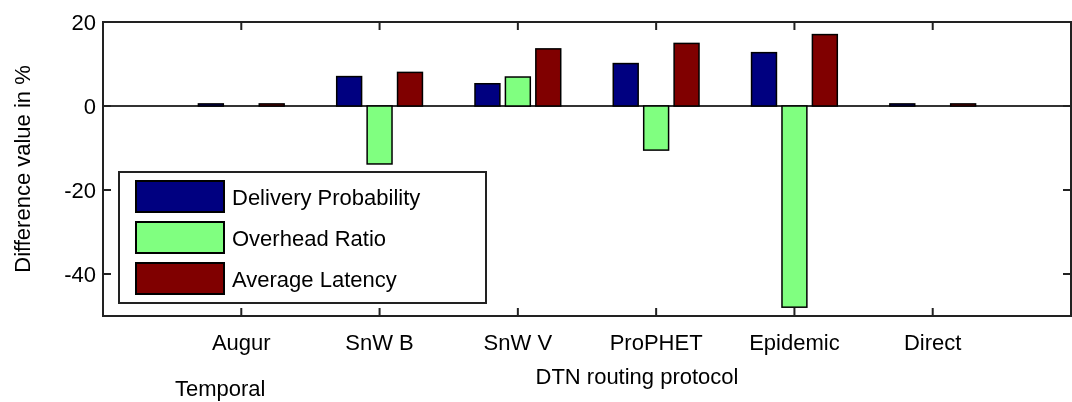 This screenshot has height=402, width=1072. Describe the element at coordinates (637, 376) in the screenshot. I see `x-axis-title: DTN routing protocol` at that location.